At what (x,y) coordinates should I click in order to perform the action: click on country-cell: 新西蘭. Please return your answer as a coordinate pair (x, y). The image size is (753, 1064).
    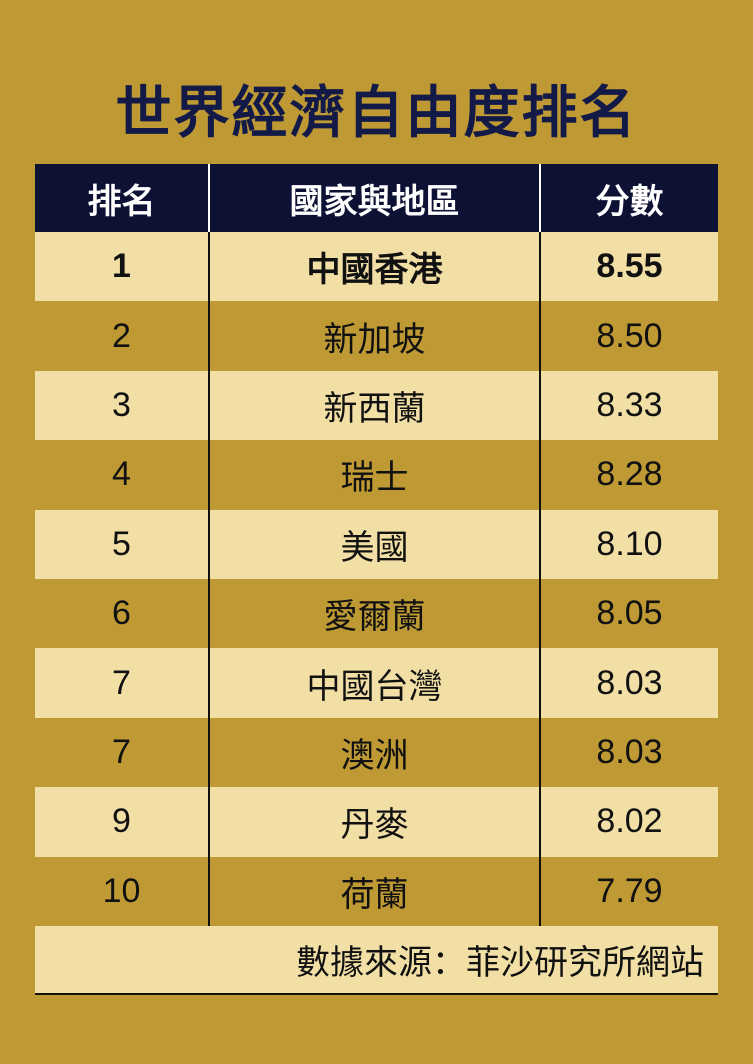
    Looking at the image, I should click on (374, 405).